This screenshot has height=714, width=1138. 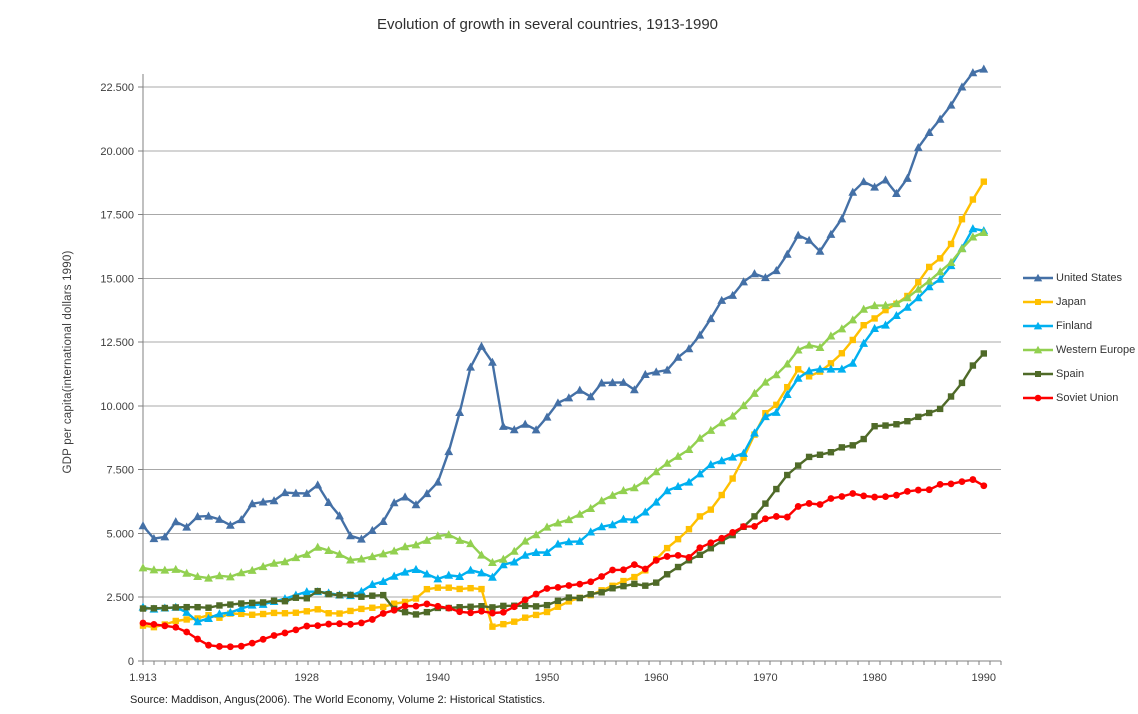 What do you see at coordinates (1079, 374) in the screenshot?
I see `legend-item-spain: Spain` at bounding box center [1079, 374].